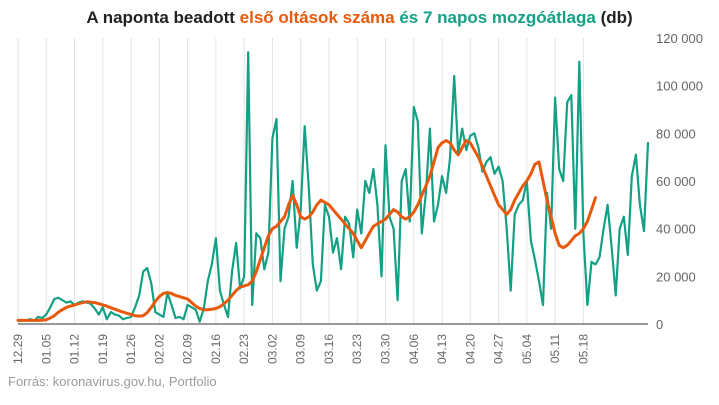 This screenshot has width=719, height=405. What do you see at coordinates (499, 349) in the screenshot?
I see `x-tick-label: 04.27` at bounding box center [499, 349].